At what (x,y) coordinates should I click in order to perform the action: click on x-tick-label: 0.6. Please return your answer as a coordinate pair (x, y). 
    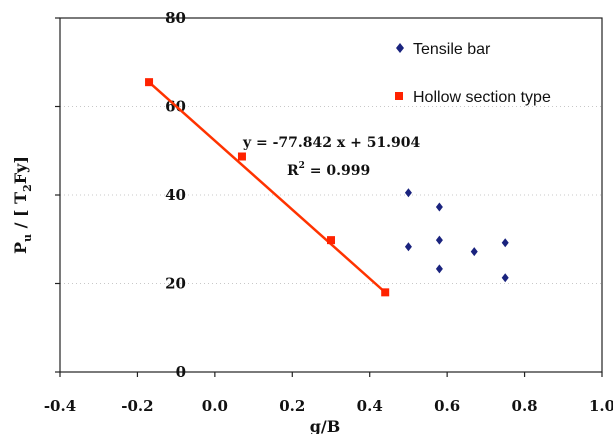
    Looking at the image, I should click on (447, 406).